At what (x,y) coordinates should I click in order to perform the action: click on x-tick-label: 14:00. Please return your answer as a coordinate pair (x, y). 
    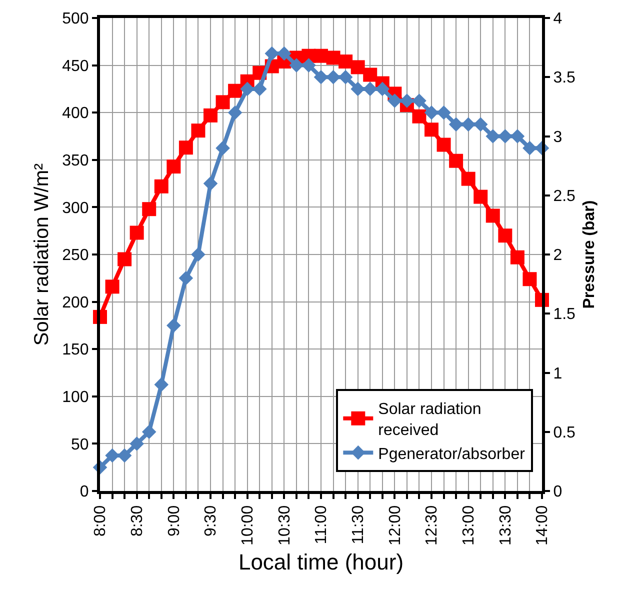
    Looking at the image, I should click on (543, 525).